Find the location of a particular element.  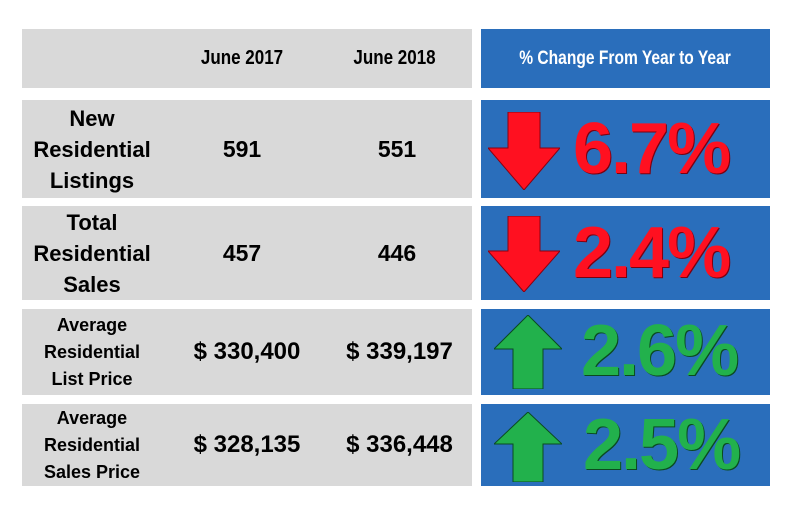

change-value: 2.4% is located at coordinates (652, 253).